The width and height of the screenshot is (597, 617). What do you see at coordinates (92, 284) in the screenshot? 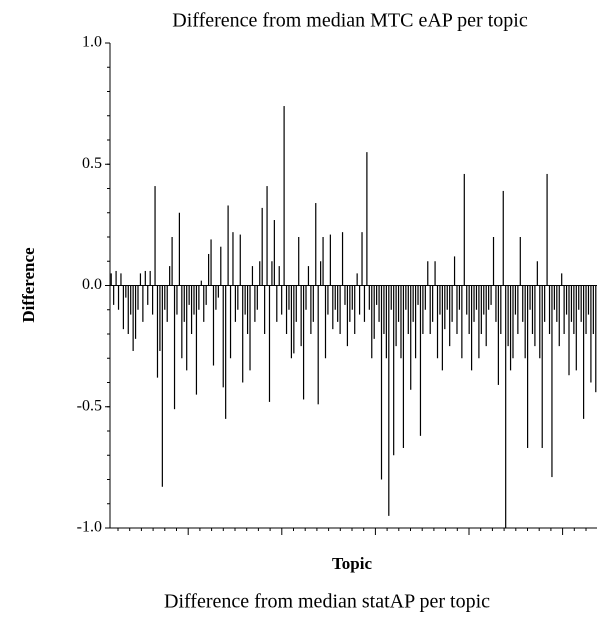
I see `y-tick-label: 0.0` at bounding box center [92, 284].